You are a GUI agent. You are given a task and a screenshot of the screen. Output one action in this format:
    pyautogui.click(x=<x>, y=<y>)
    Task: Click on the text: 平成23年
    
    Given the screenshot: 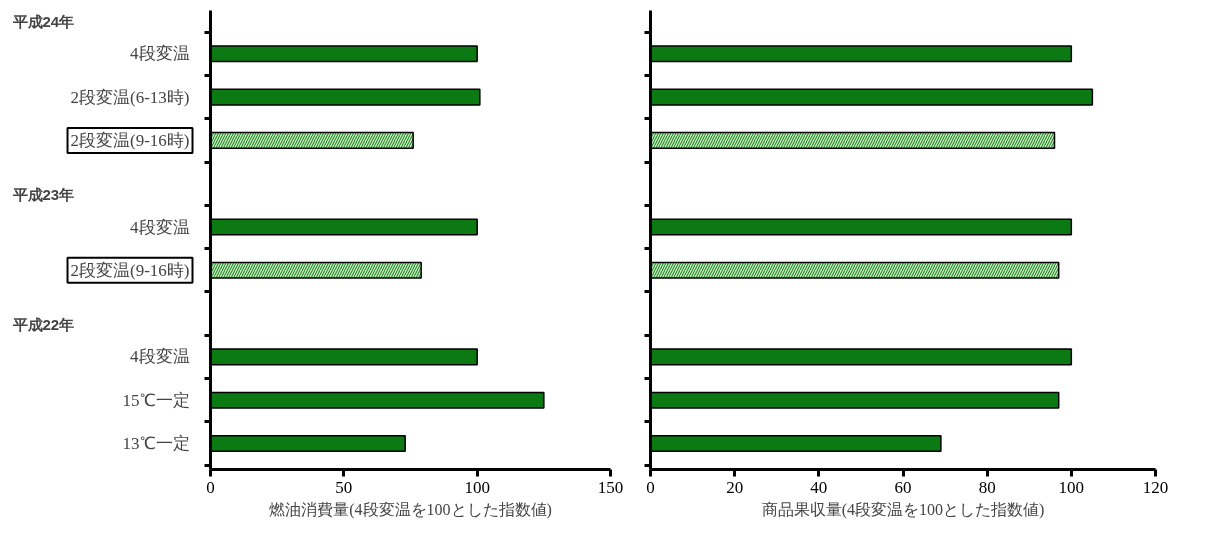 What is the action you would take?
    pyautogui.click(x=43, y=195)
    